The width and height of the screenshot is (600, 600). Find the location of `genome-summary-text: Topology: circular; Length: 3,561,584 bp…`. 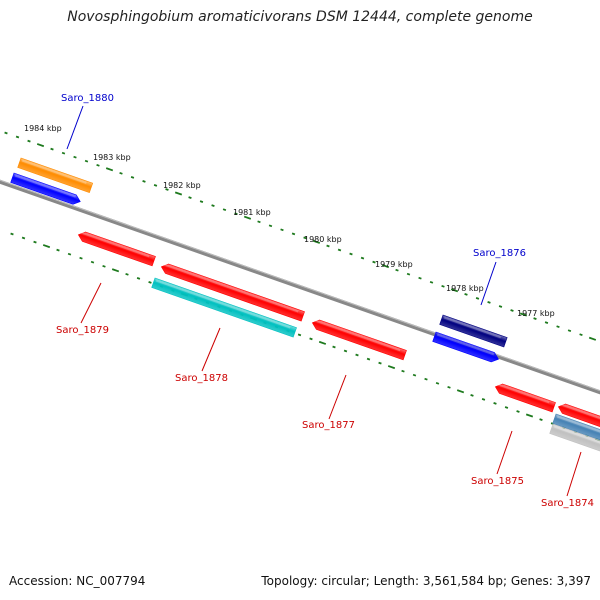

genome-summary-text: Topology: circular; Length: 3,561,584 bp… is located at coordinates (426, 581).